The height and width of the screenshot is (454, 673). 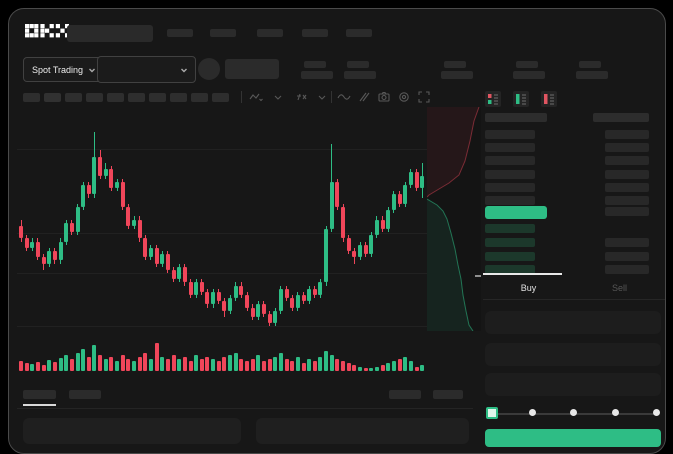 What do you see at coordinates (453, 219) in the screenshot?
I see `depth-chart` at bounding box center [453, 219].